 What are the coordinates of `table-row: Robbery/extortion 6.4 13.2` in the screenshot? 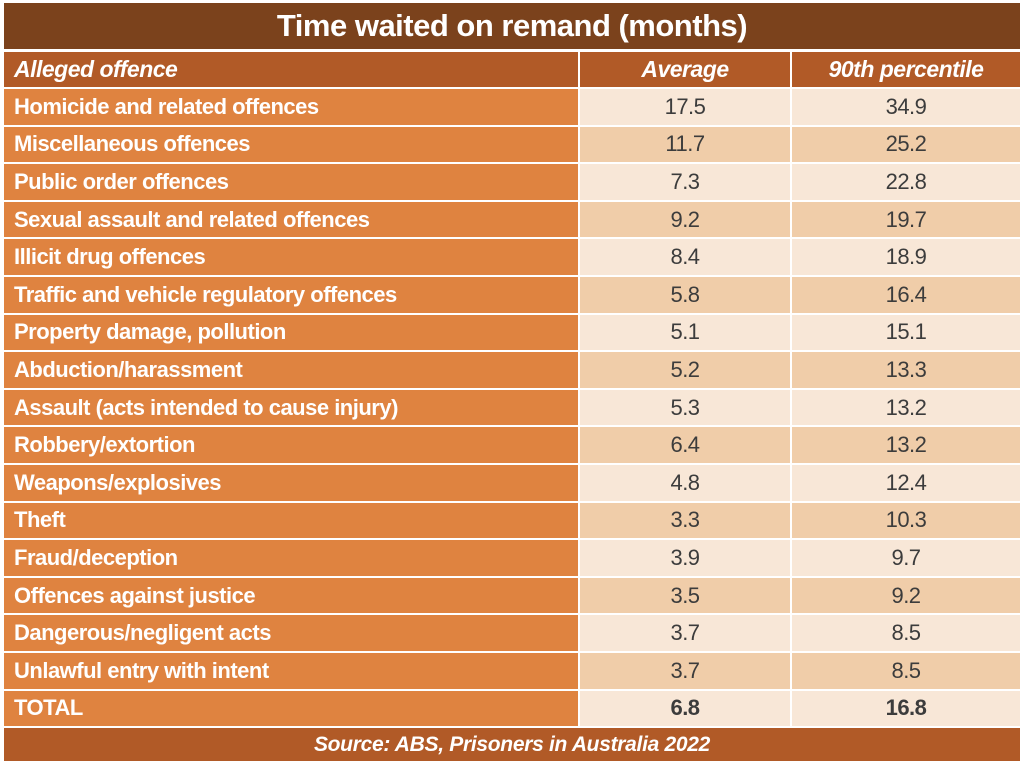 It's located at (512, 445).